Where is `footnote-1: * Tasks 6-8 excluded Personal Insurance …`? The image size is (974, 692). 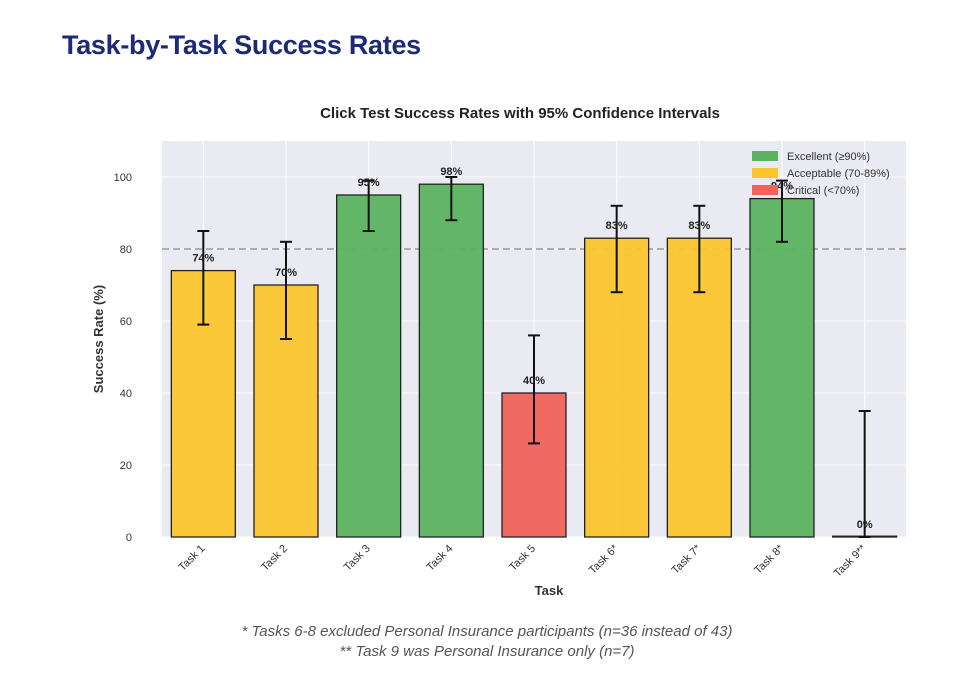 footnote-1: * Tasks 6-8 excluded Personal Insurance … is located at coordinates (487, 631).